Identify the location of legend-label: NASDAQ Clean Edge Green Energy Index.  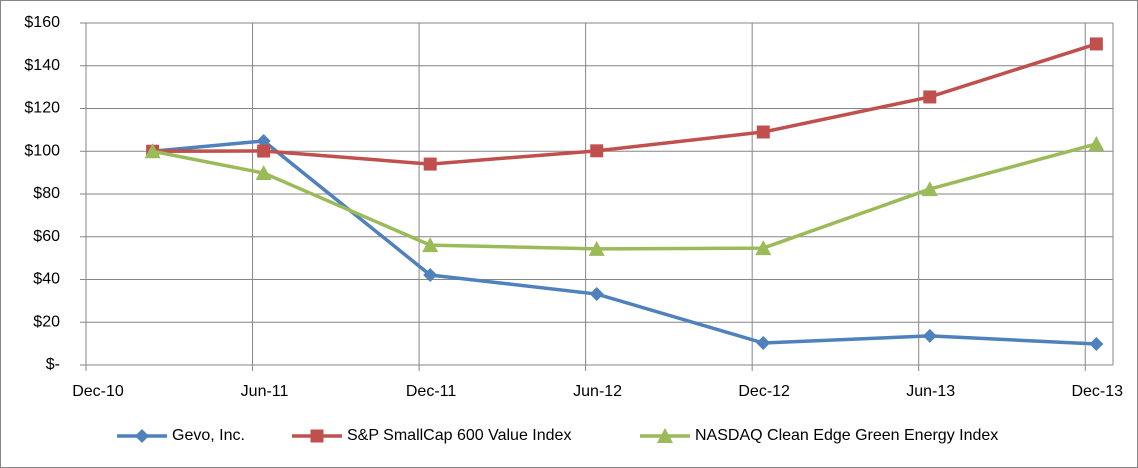
(846, 435).